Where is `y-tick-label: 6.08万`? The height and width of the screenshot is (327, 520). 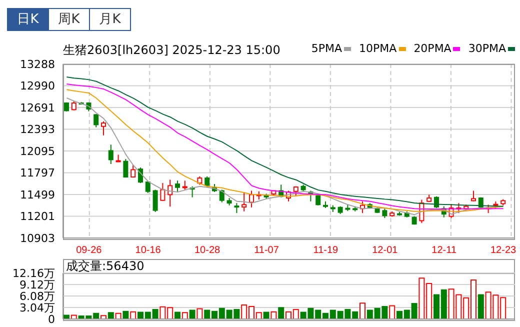 y-tick-label: 6.08万 is located at coordinates (37, 296).